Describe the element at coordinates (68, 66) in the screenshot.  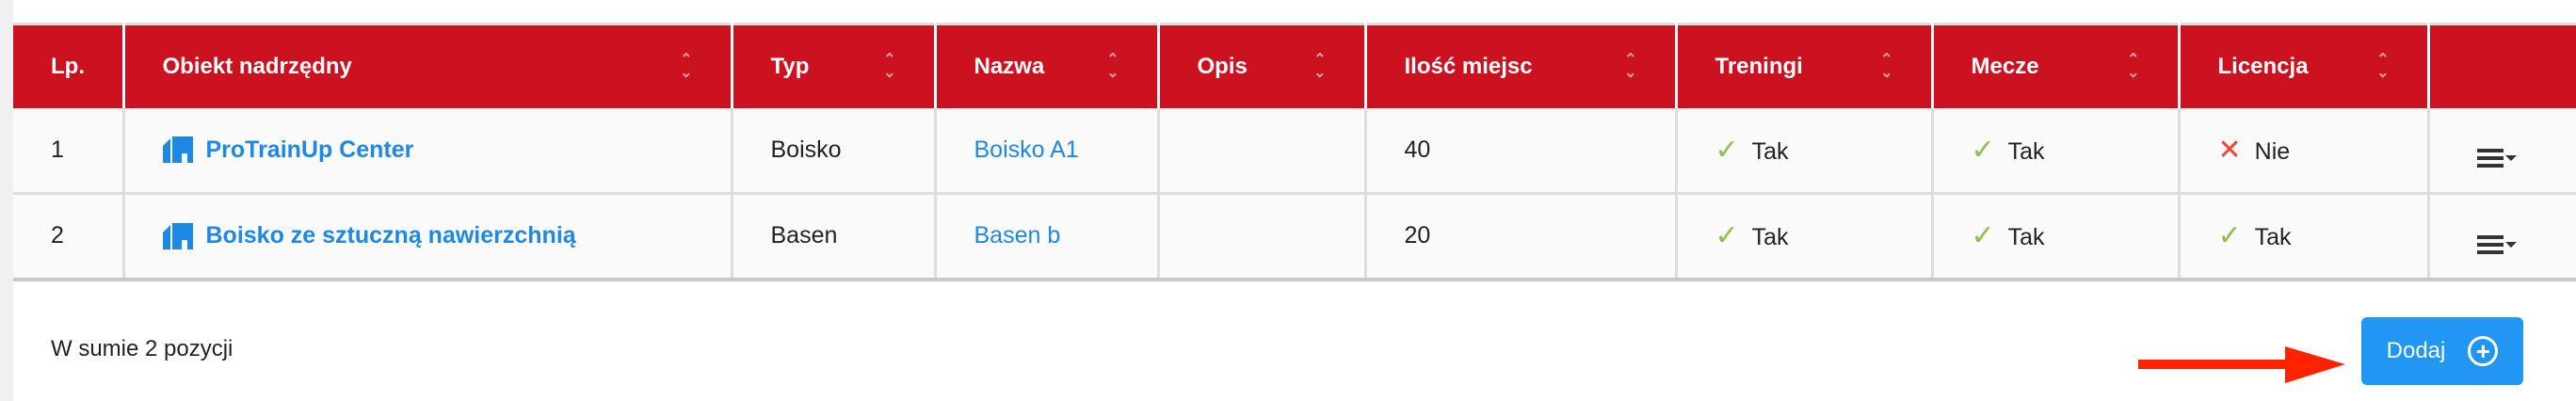
I see `col-lp: Lp.` at that location.